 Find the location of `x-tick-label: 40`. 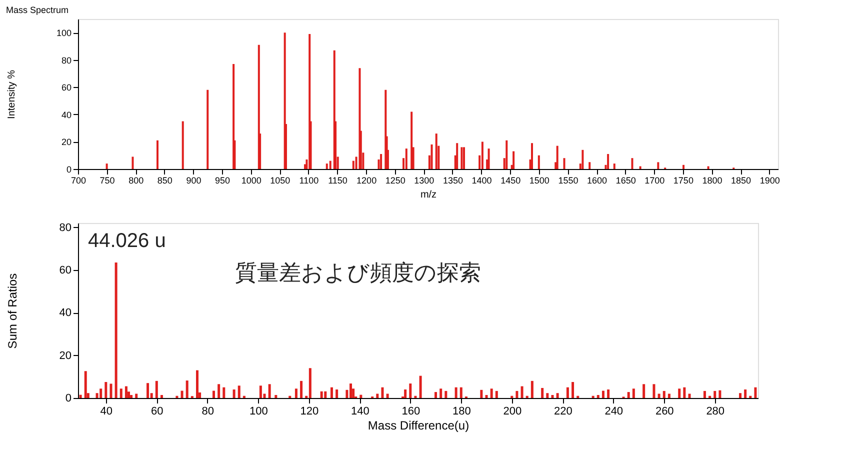

x-tick-label: 40 is located at coordinates (106, 412).